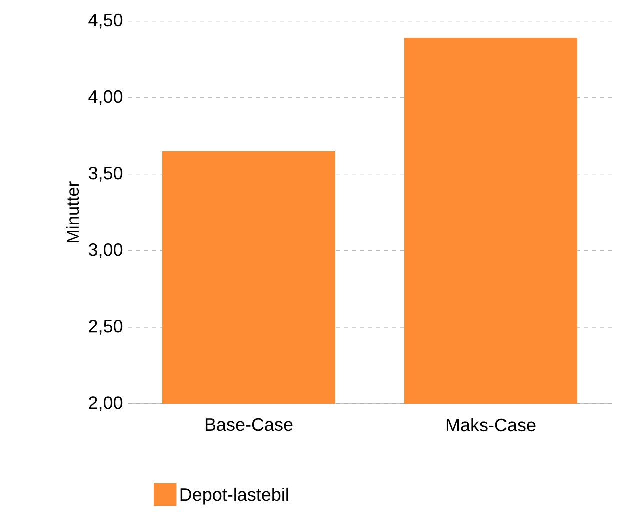 This screenshot has height=512, width=622. What do you see at coordinates (105, 21) in the screenshot?
I see `y-tick-label: 4,50` at bounding box center [105, 21].